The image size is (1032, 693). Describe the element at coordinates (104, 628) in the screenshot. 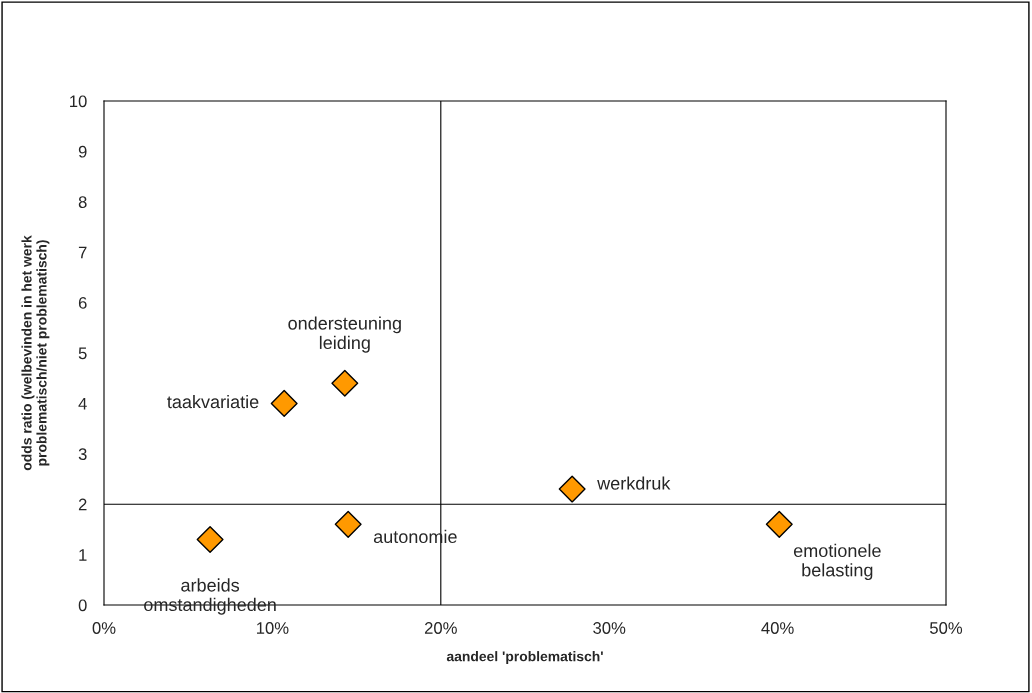

I see `x-tick-label: 0%` at that location.